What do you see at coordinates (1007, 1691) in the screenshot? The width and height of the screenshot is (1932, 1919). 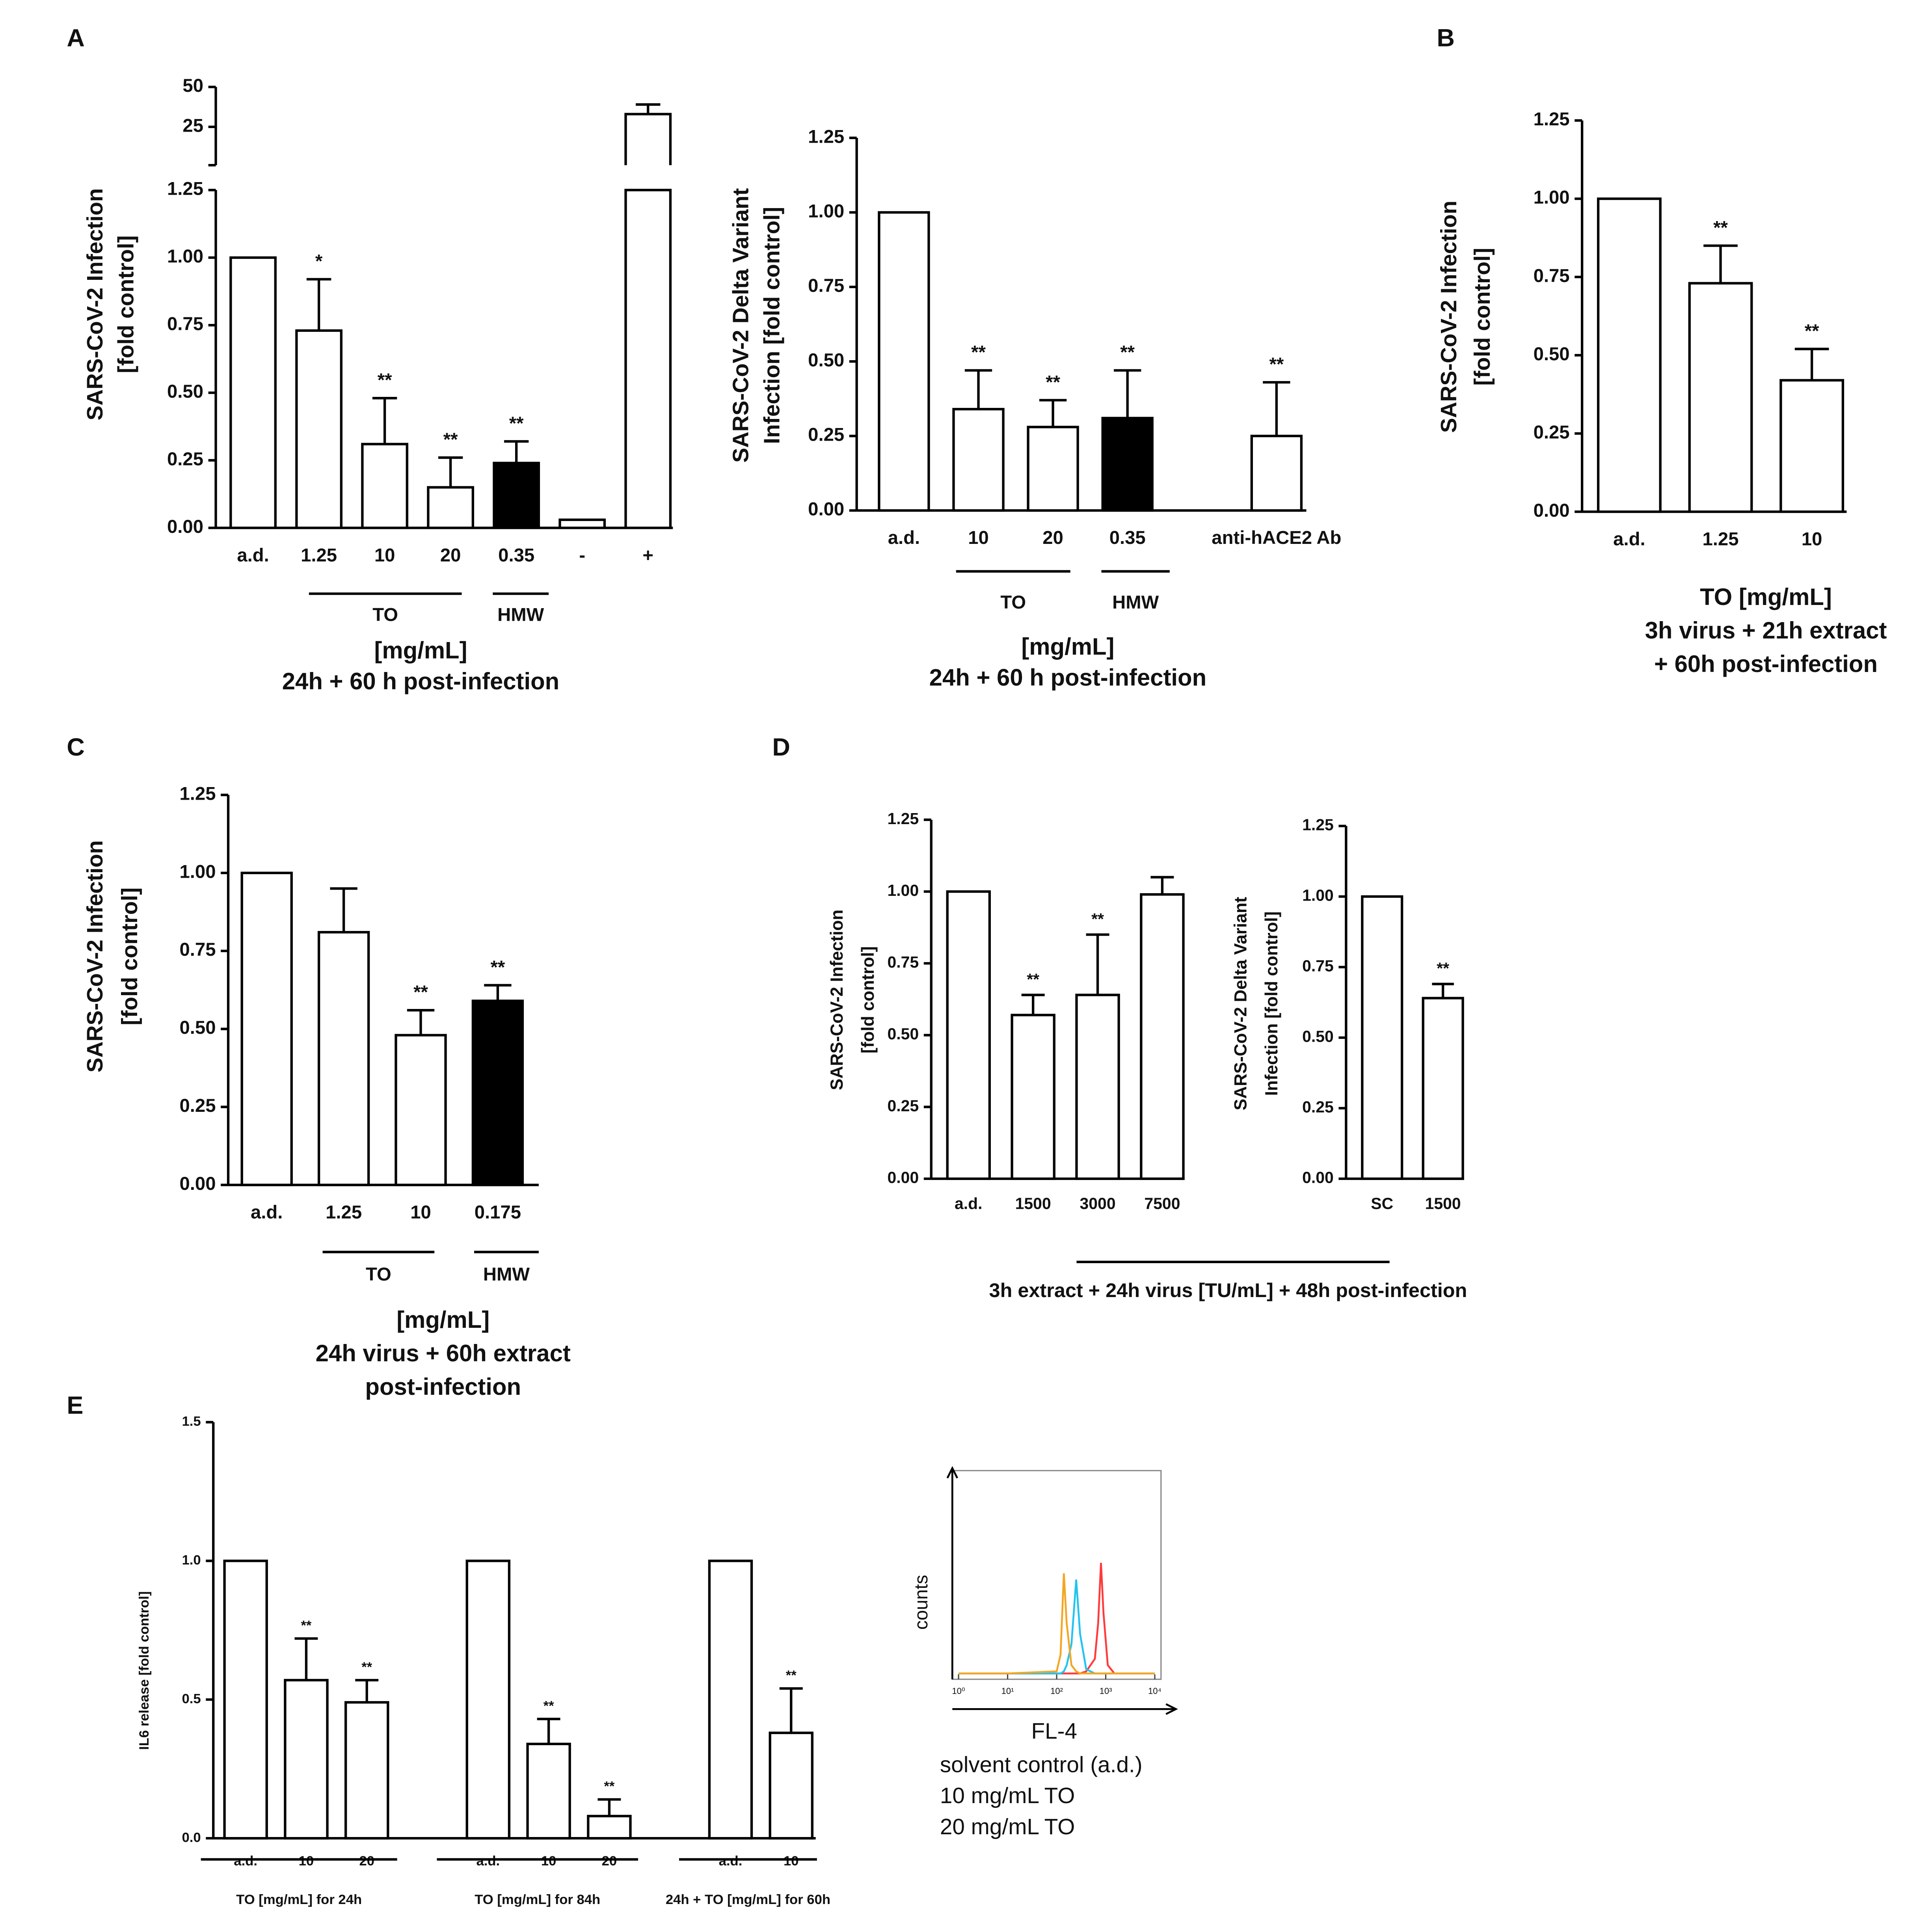 I see `x-tick-label: 10¹` at bounding box center [1007, 1691].